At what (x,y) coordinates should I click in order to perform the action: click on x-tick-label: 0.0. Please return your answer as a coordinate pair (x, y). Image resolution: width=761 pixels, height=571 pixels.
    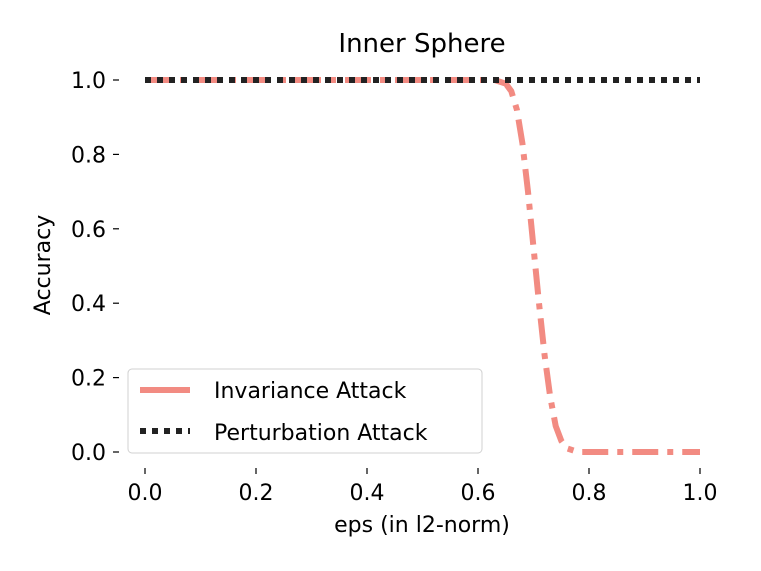
    Looking at the image, I should click on (145, 493).